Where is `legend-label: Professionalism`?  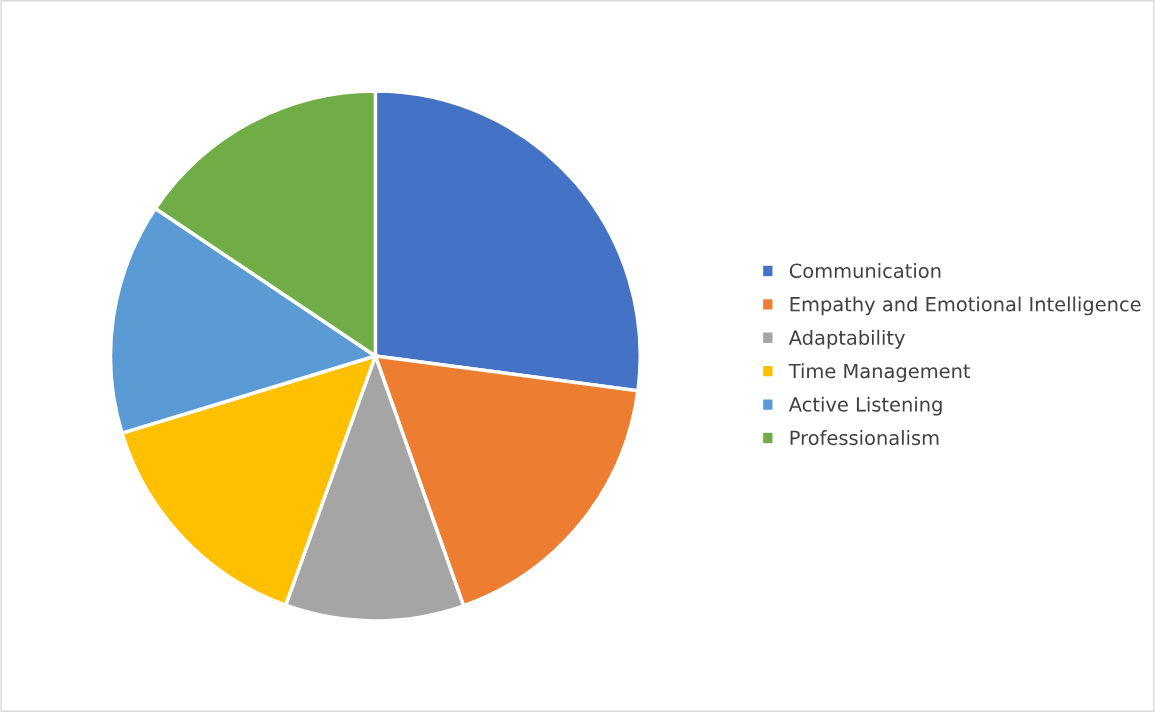 legend-label: Professionalism is located at coordinates (864, 438).